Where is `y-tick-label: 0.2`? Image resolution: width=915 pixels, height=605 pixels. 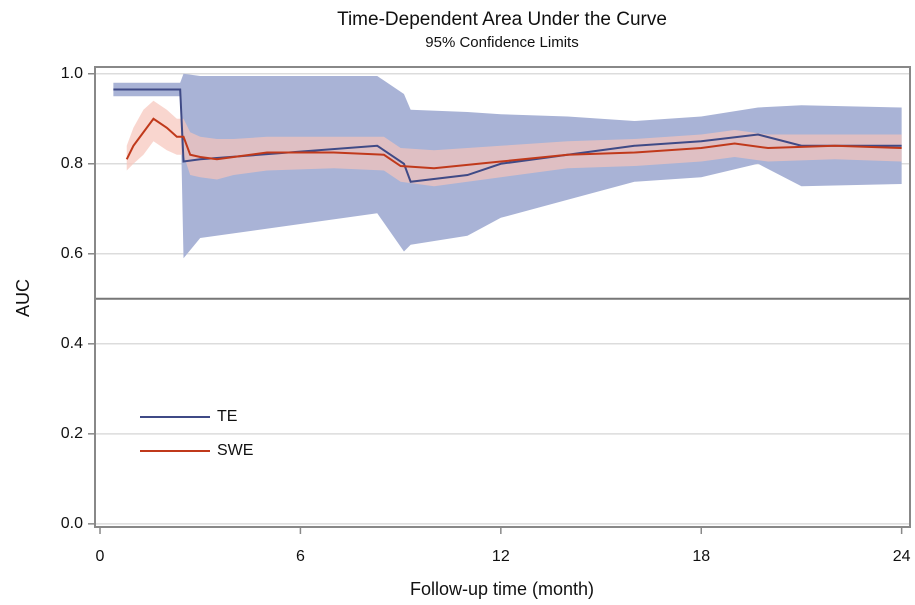 y-tick-label: 0.2 is located at coordinates (72, 433).